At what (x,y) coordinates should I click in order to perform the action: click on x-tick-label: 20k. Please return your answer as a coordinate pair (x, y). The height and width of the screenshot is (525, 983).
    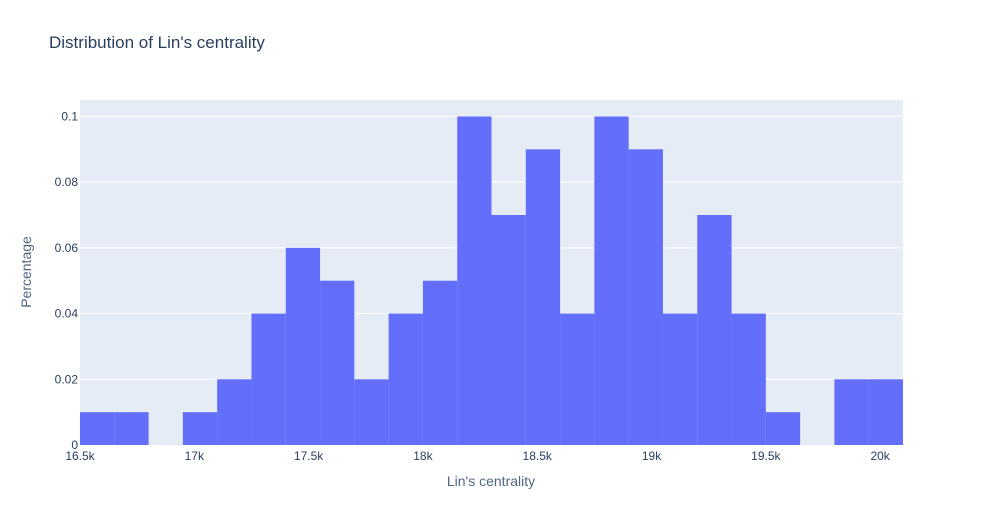
    Looking at the image, I should click on (880, 456).